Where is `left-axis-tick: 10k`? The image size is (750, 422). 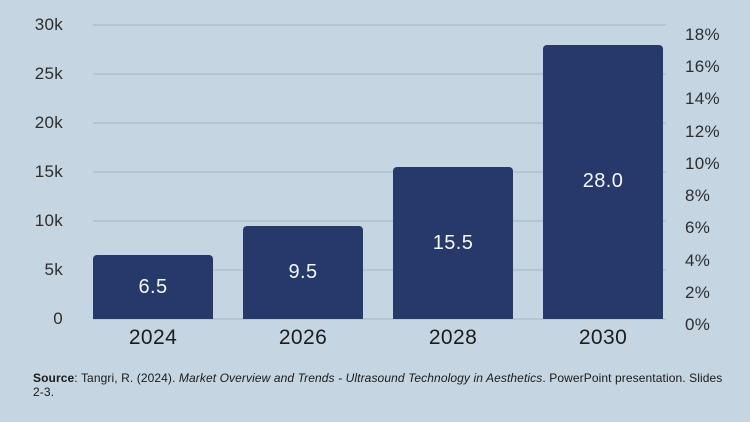
left-axis-tick: 10k is located at coordinates (48, 220).